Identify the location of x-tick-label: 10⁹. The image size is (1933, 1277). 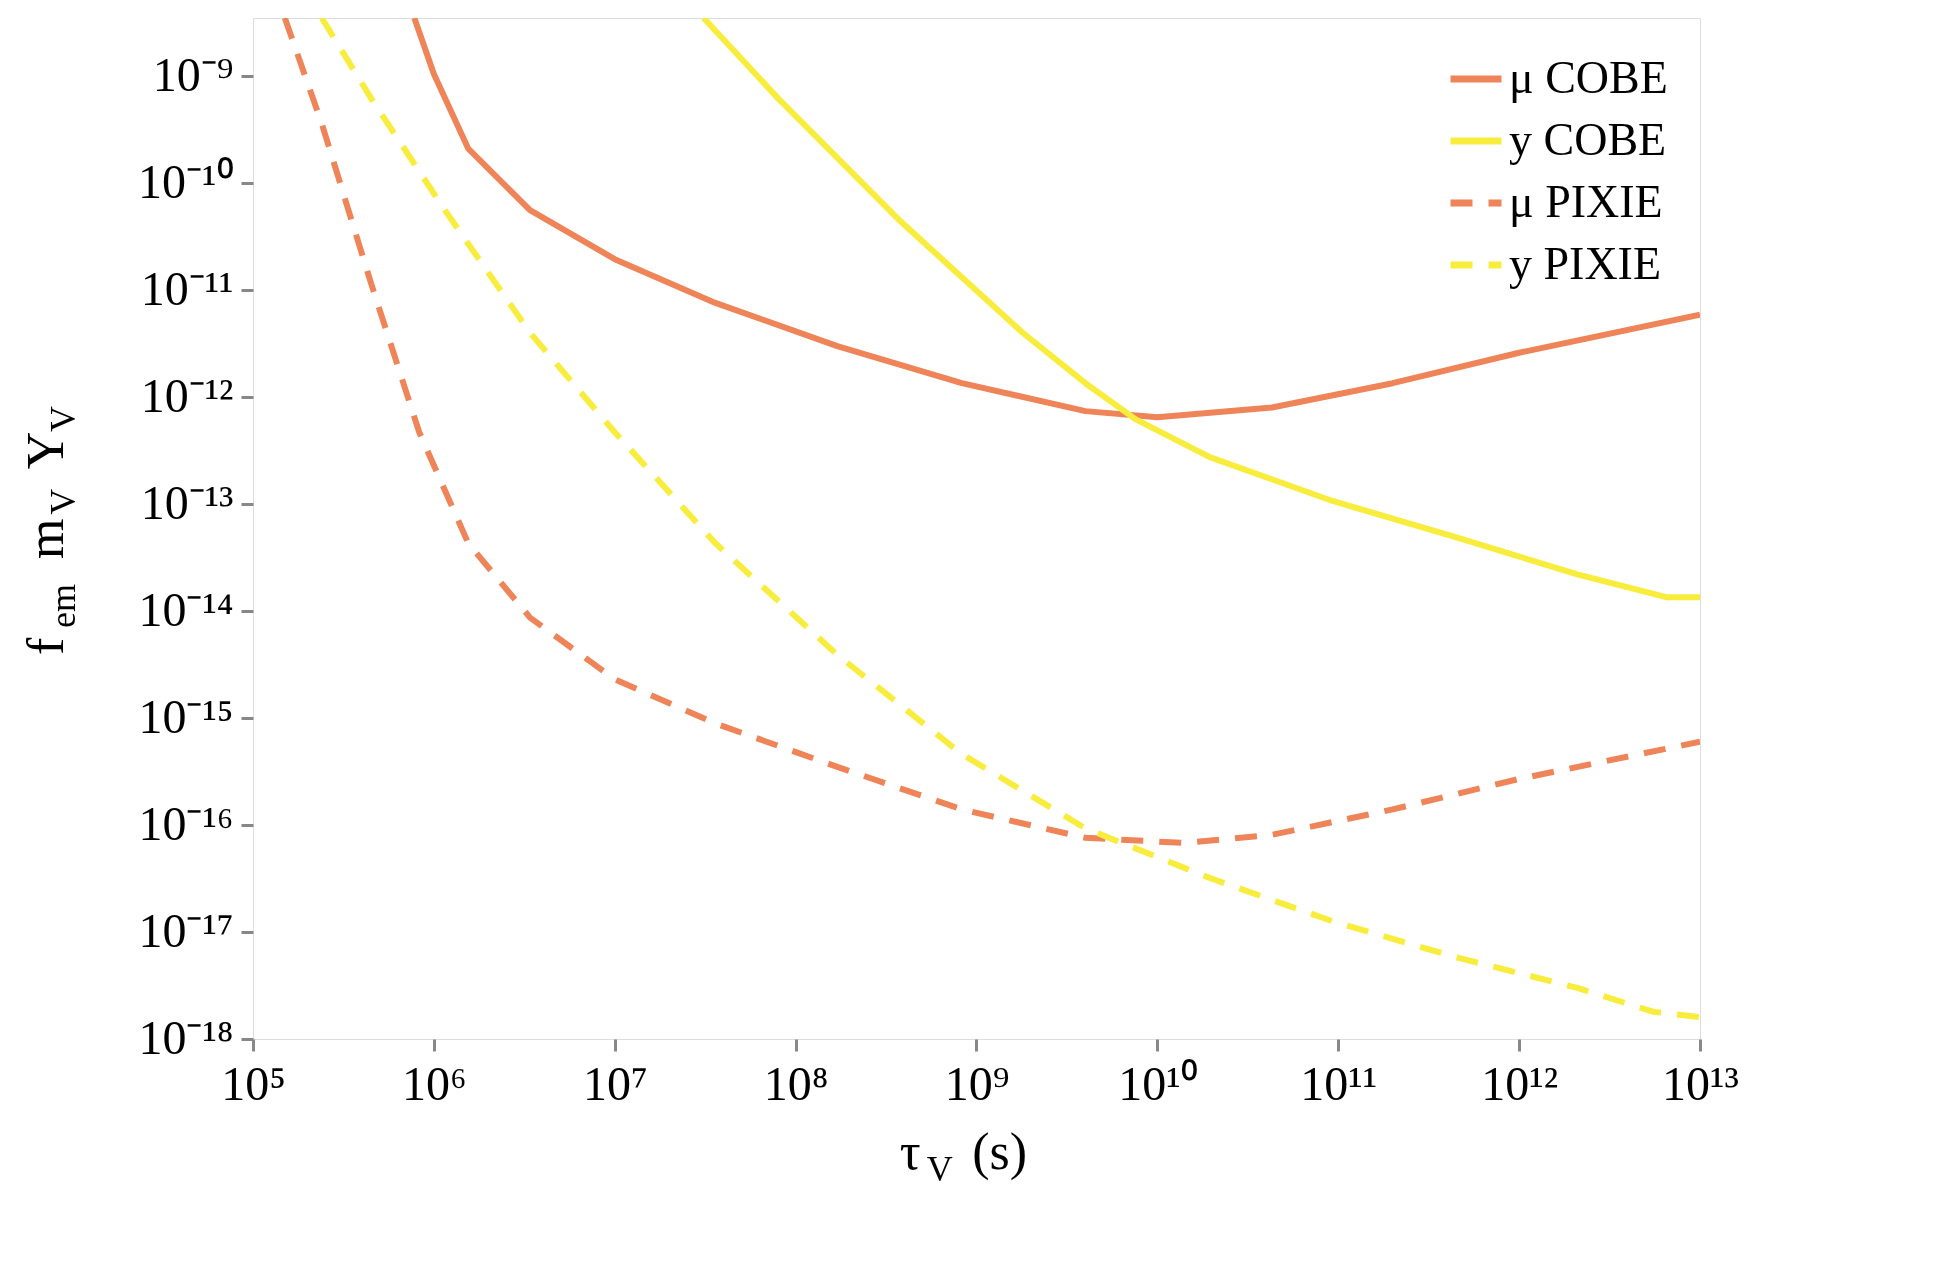
(977, 1083).